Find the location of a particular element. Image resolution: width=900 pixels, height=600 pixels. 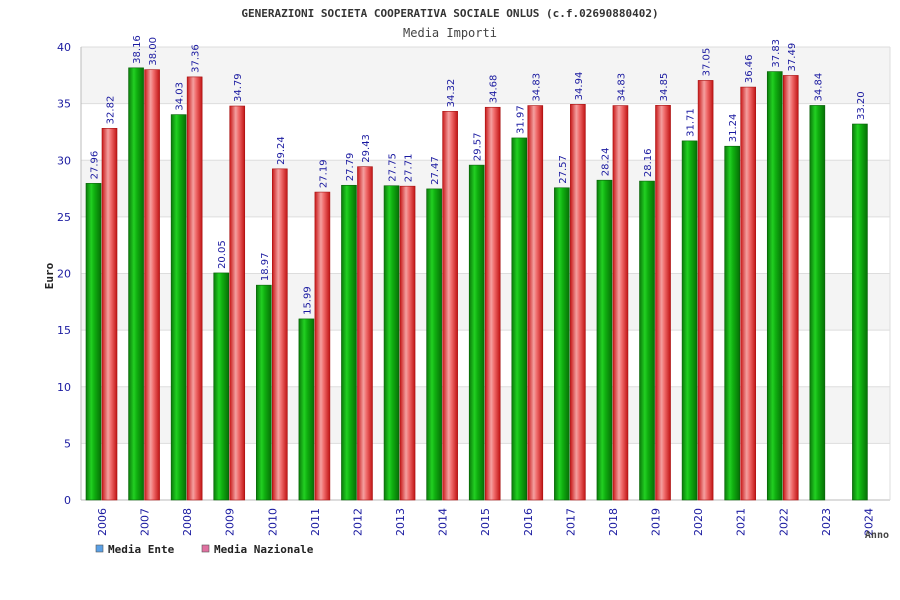

x-tick-label: 2009 is located at coordinates (230, 522).